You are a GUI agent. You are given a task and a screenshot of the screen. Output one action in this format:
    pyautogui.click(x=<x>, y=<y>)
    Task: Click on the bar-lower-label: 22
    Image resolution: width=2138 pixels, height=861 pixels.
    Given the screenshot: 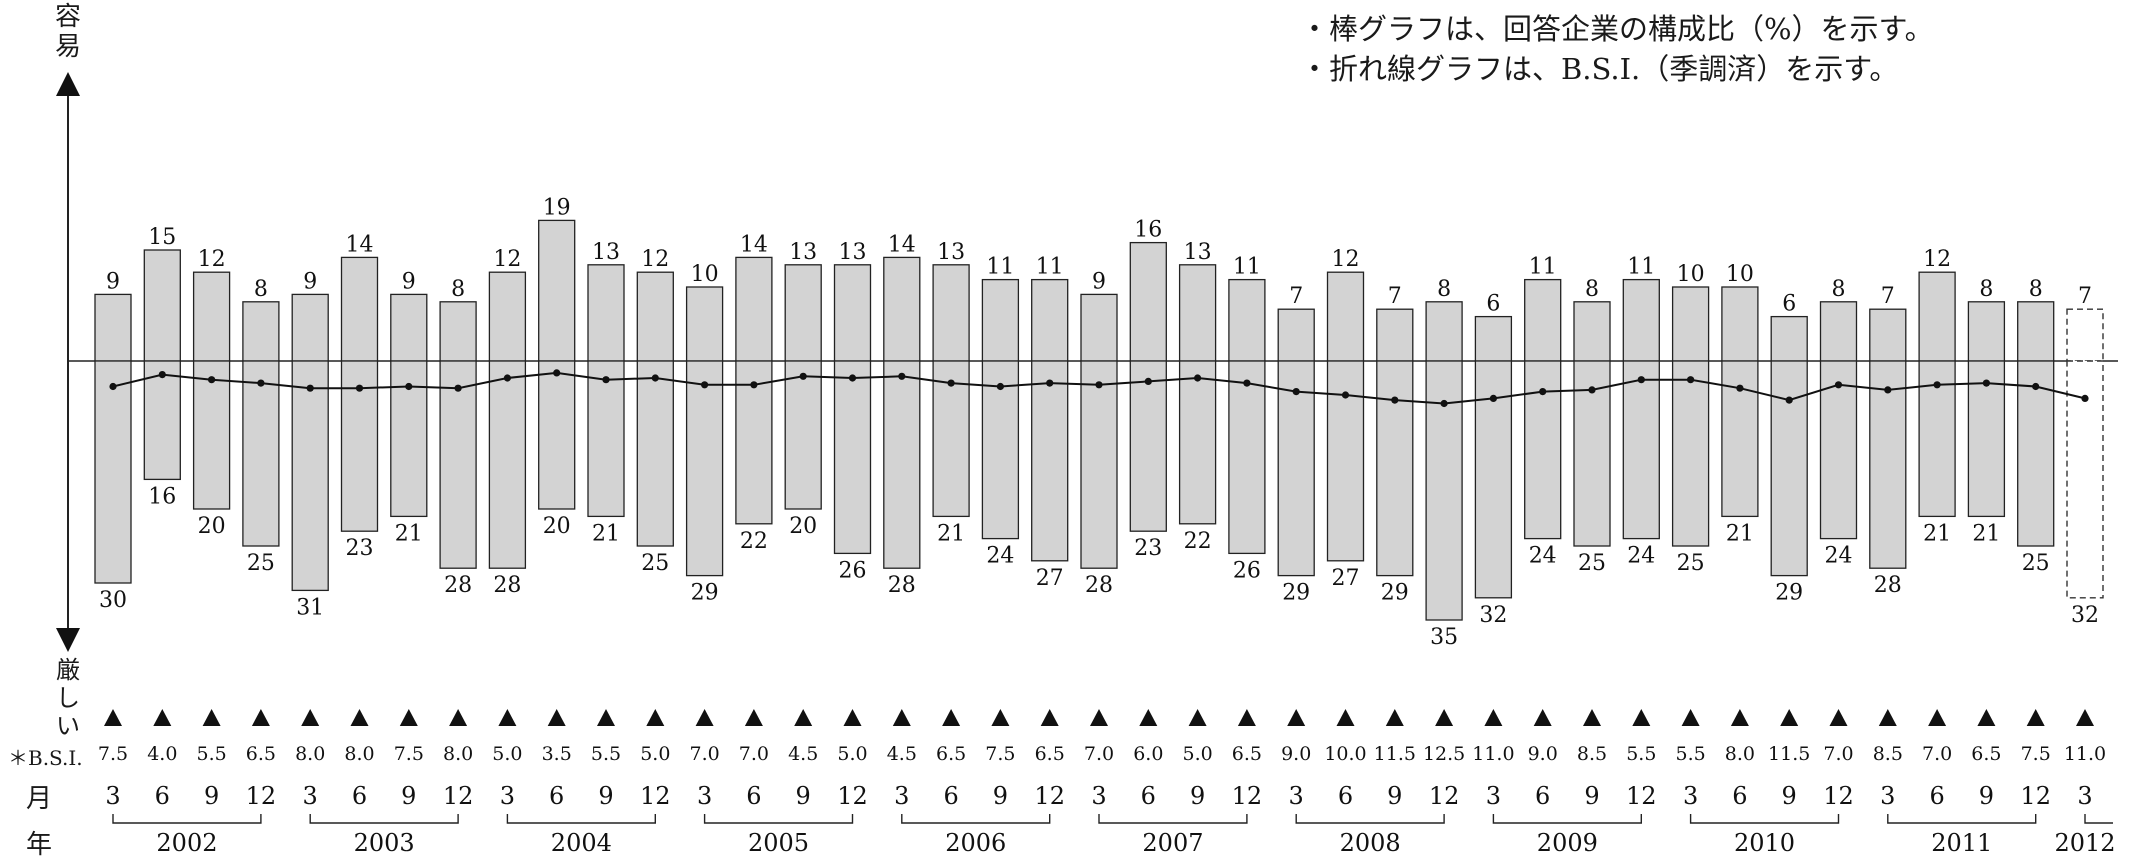 What is the action you would take?
    pyautogui.click(x=1198, y=541)
    